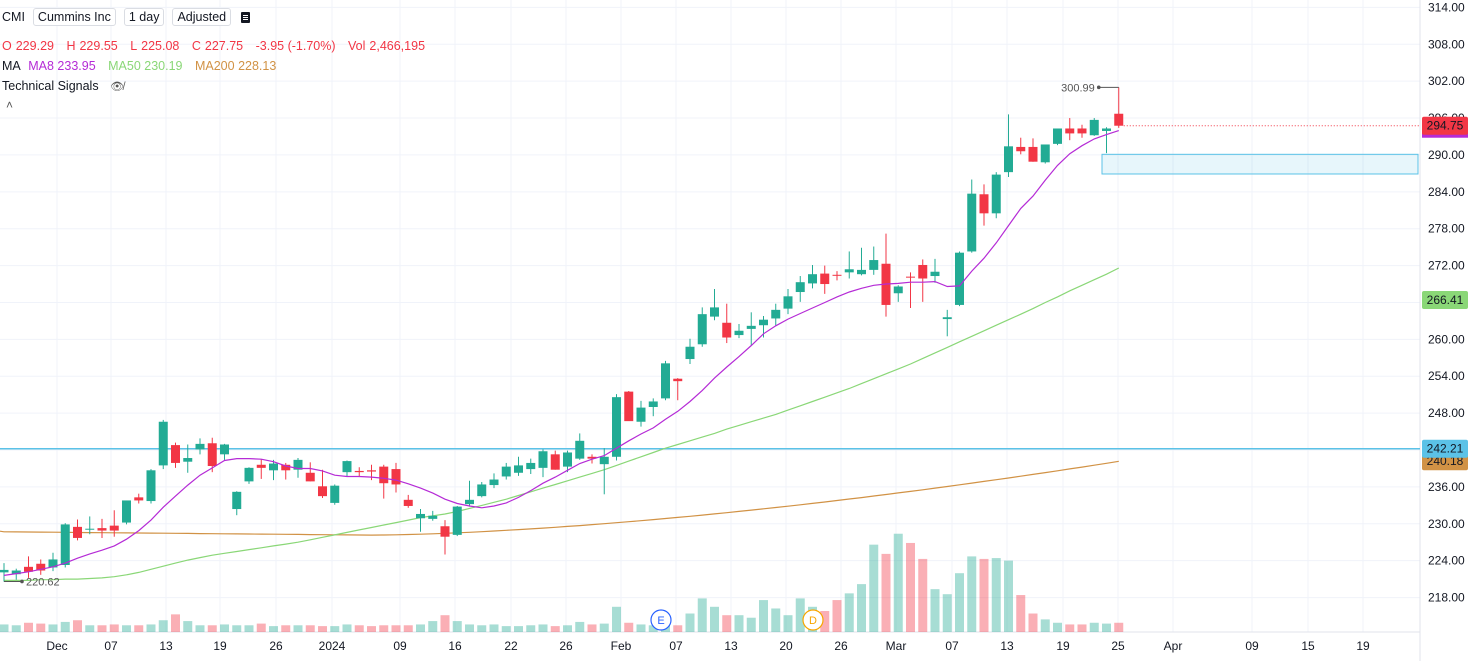 This screenshot has width=1468, height=661. I want to click on chevron-up-icon: ˄, so click(10, 105).